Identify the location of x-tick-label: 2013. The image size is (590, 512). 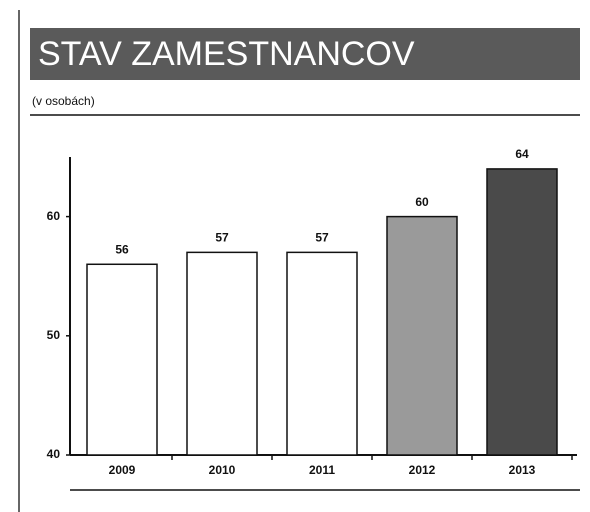
(522, 470).